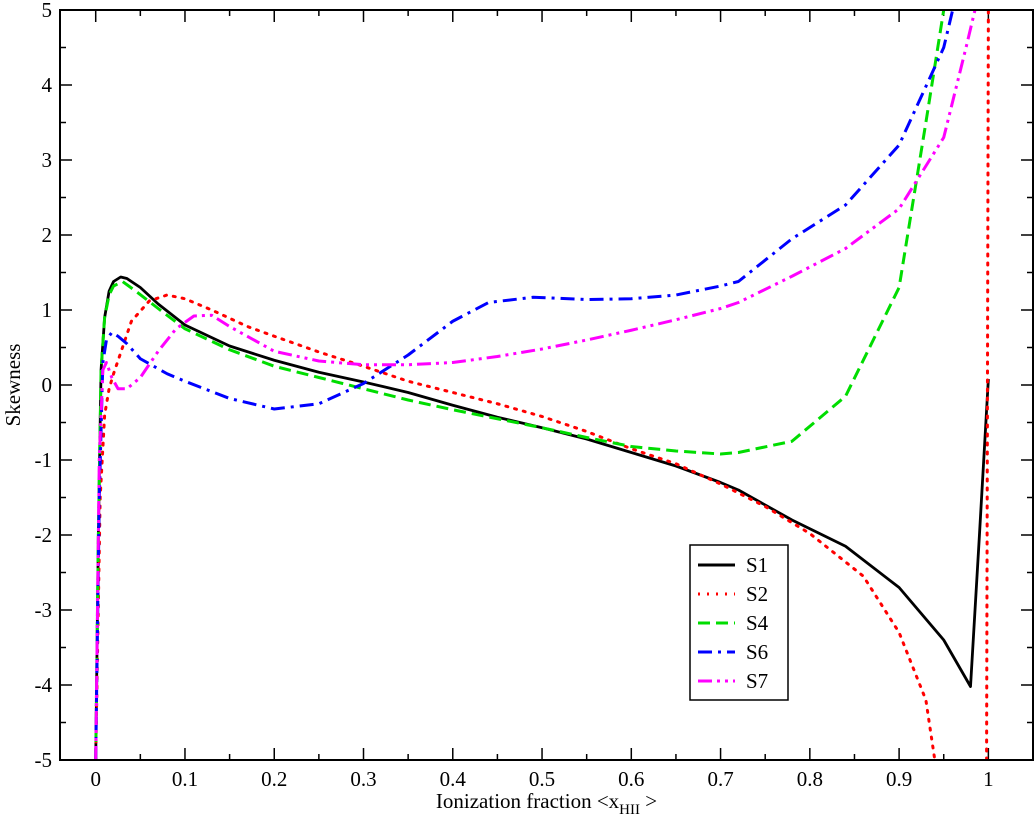 The image size is (1035, 820). I want to click on x-axis-title: Ionization fraction <xHII >, so click(546, 803).